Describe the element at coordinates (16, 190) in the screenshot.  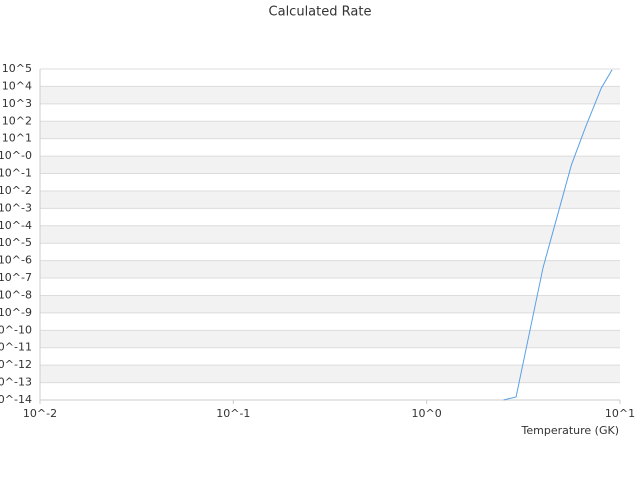
I see `y-tick-label: 10^-2` at that location.